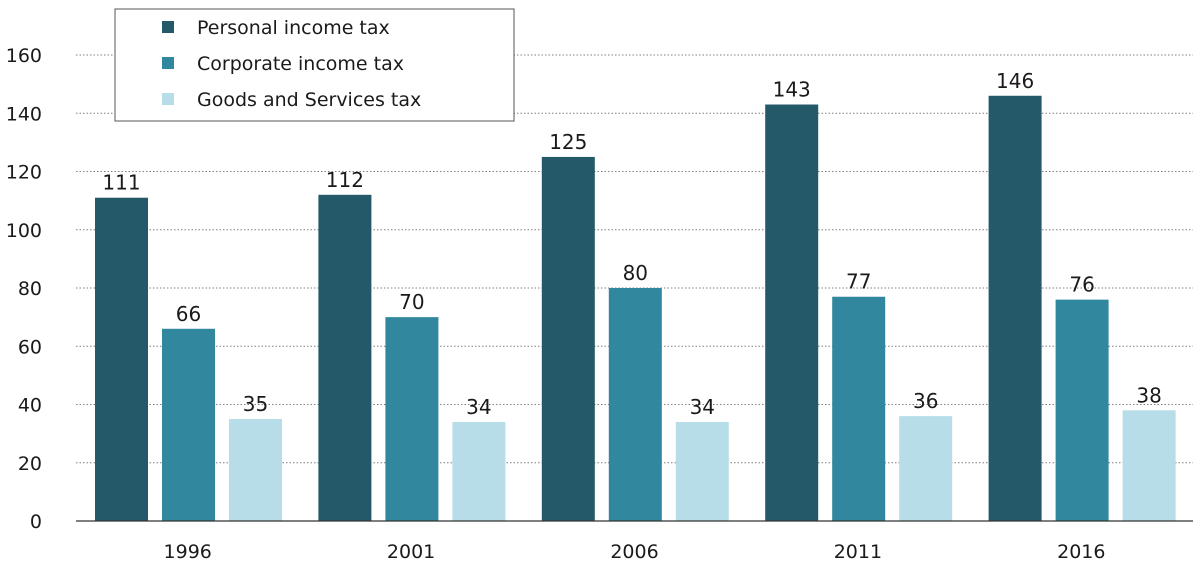 This screenshot has height=565, width=1203. What do you see at coordinates (121, 183) in the screenshot?
I see `data-label: 111` at bounding box center [121, 183].